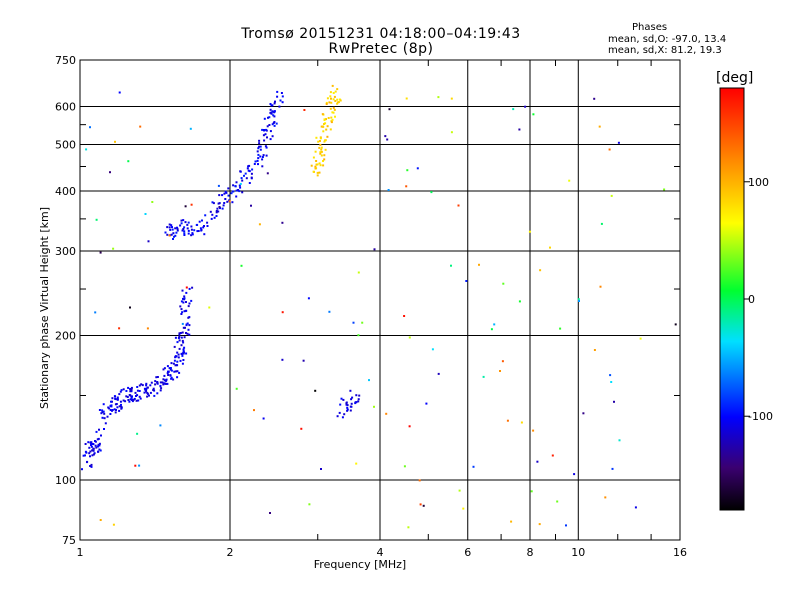 Image resolution: width=800 pixels, height=600 pixels. I want to click on x-tick-label: 1, so click(80, 552).